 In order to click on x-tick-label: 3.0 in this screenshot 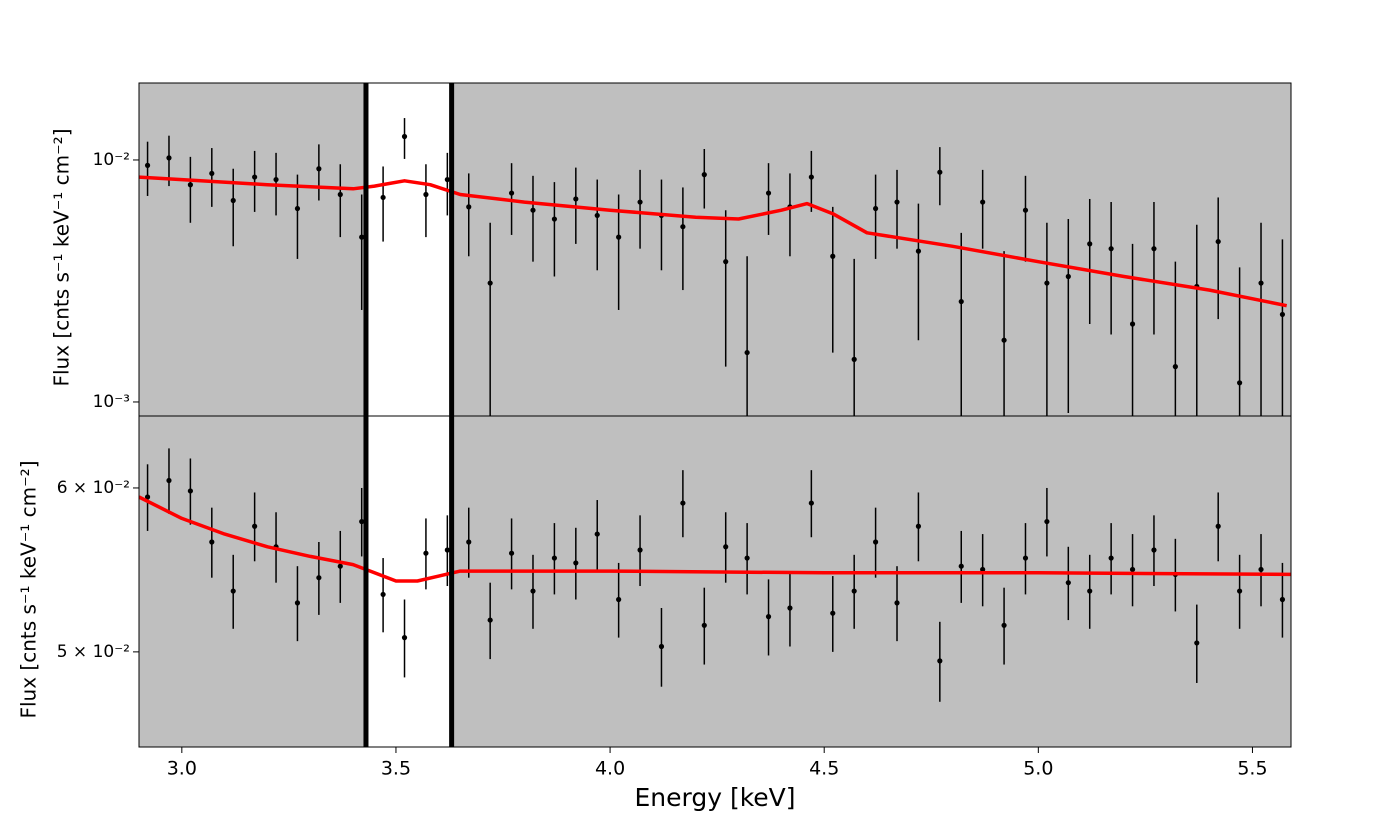, I will do `click(182, 769)`.